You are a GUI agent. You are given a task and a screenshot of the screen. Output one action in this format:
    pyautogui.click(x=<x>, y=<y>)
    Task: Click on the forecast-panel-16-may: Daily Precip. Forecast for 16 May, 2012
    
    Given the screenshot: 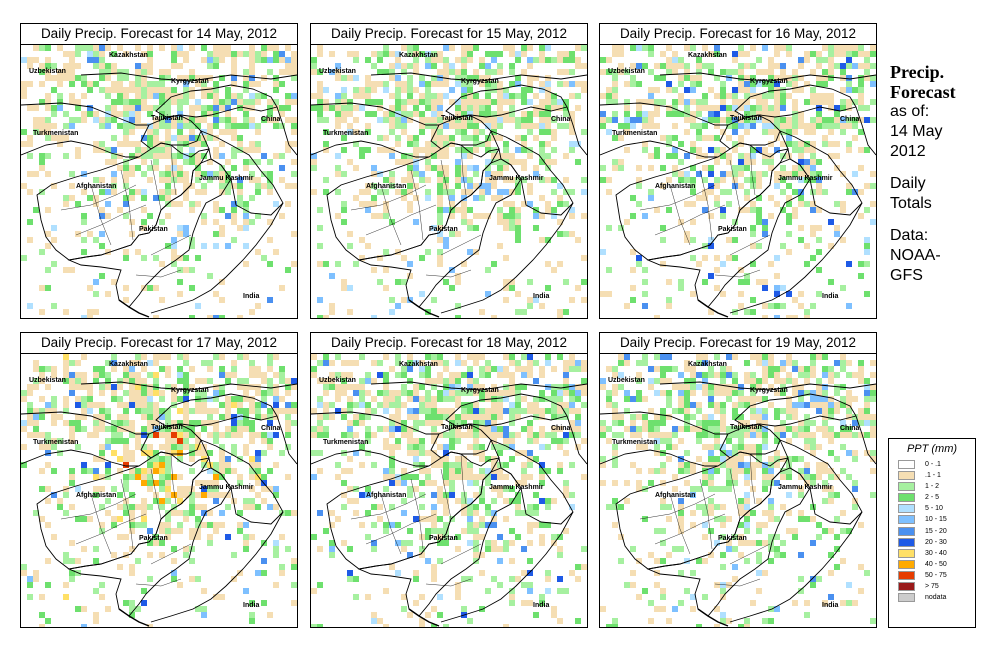 What is the action you would take?
    pyautogui.click(x=738, y=171)
    